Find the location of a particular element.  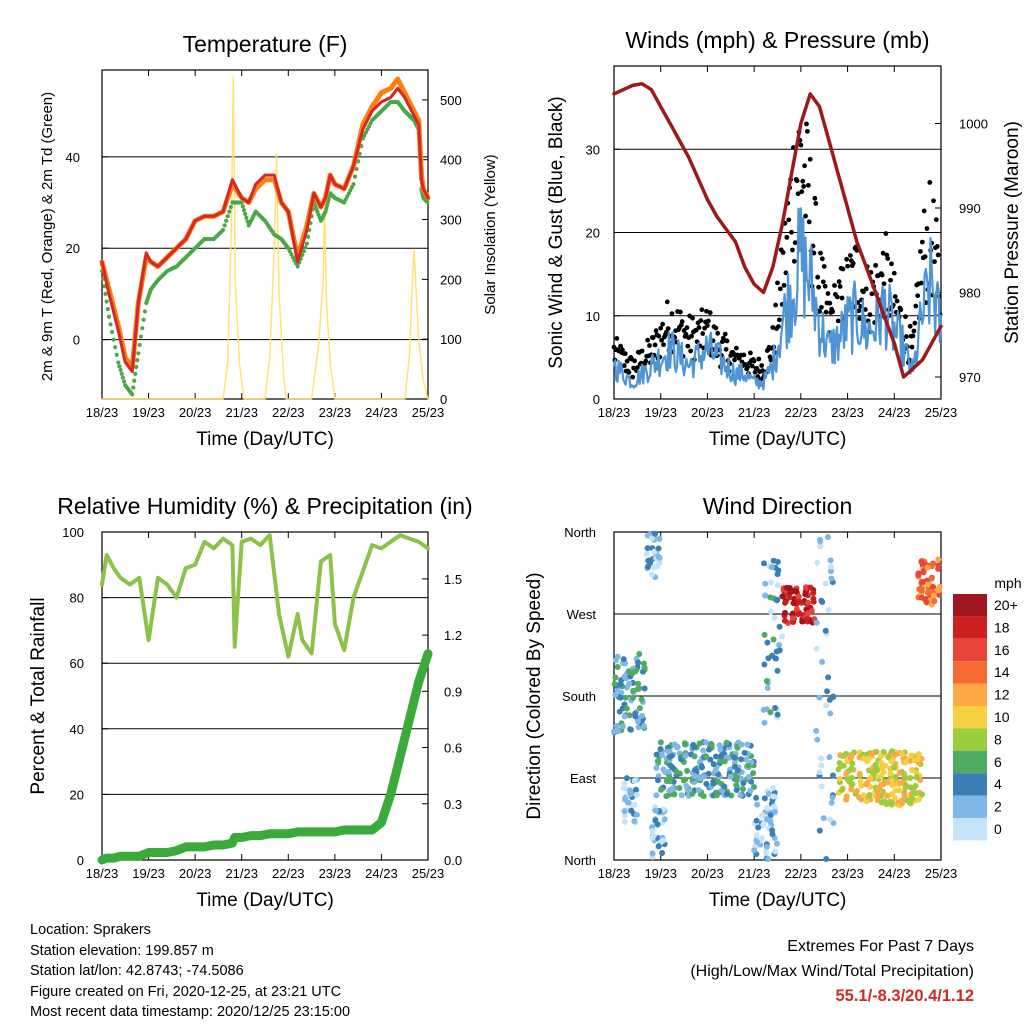

y-right-tick-label: 0.9 is located at coordinates (453, 691).